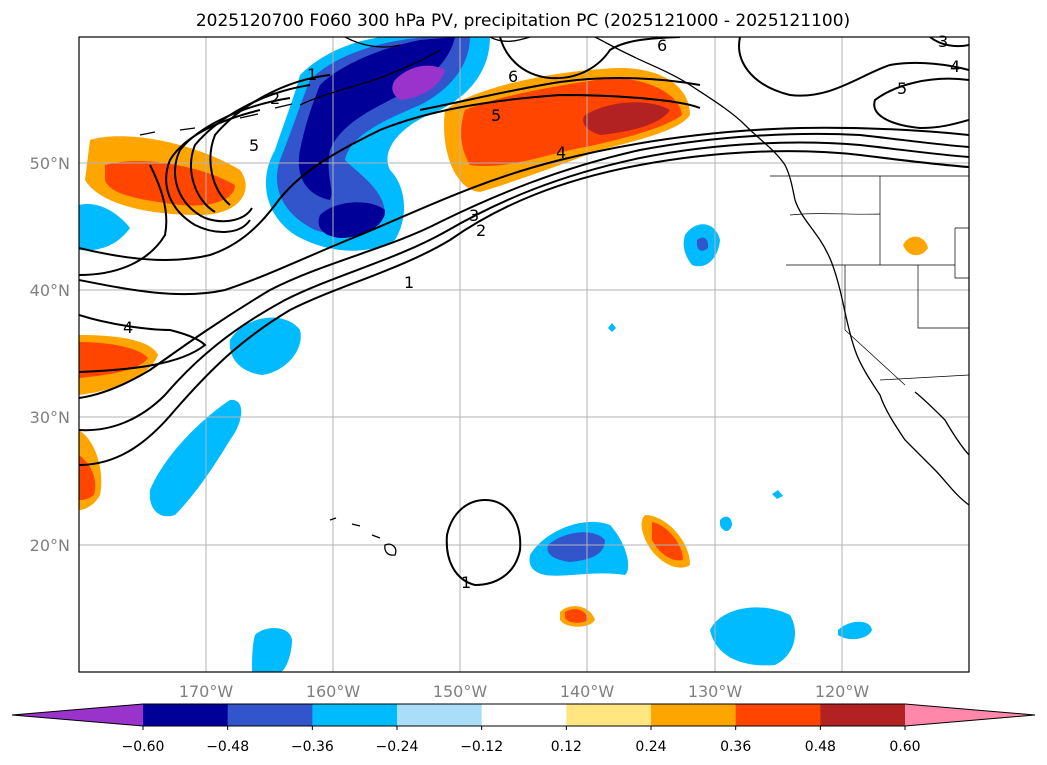  I want to click on coastline-baja-gulf, so click(941, 423).